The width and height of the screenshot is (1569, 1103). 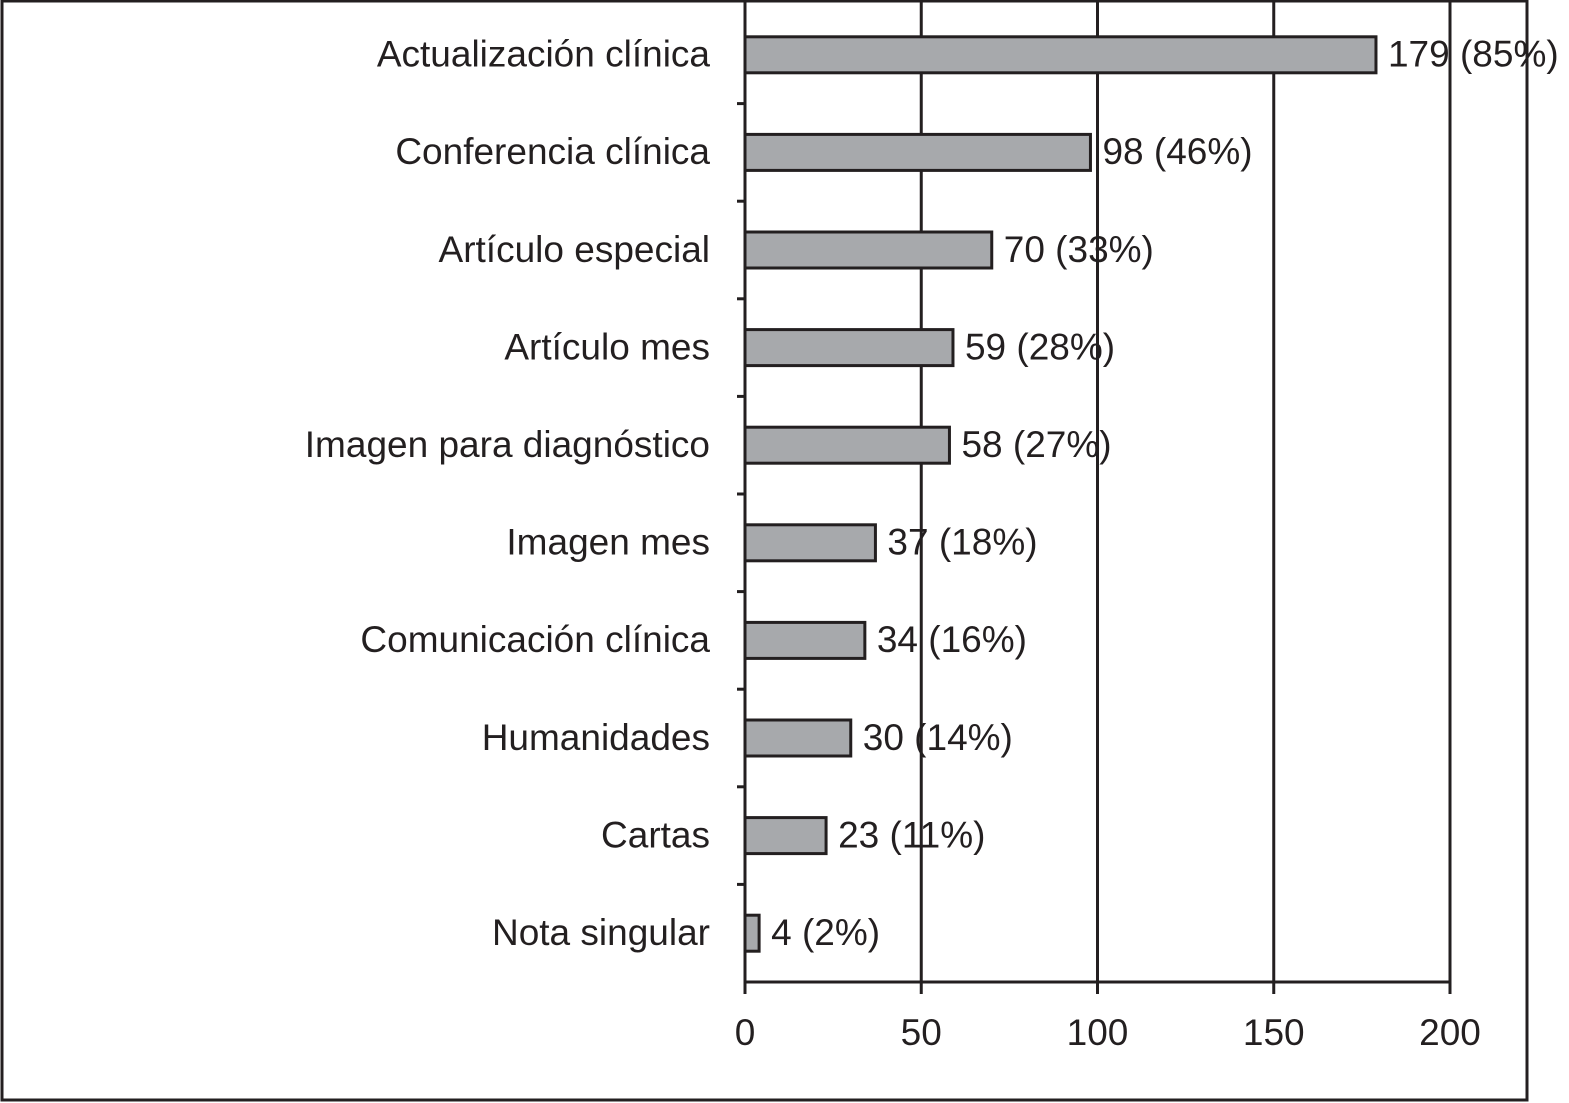 I want to click on y-tick-label: Actualización clínica, so click(x=544, y=54).